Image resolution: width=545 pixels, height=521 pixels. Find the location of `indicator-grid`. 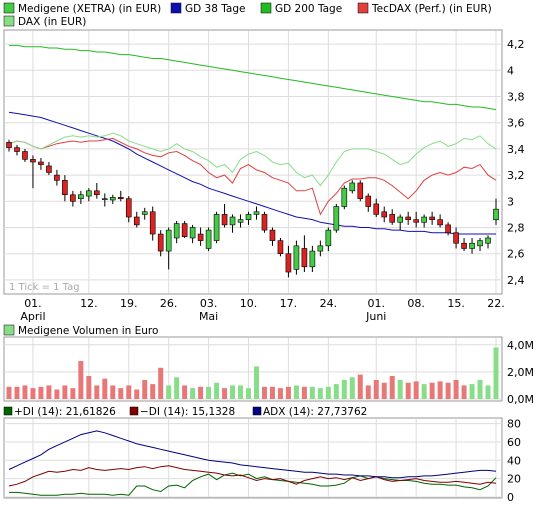

indicator-grid is located at coordinates (253, 458).